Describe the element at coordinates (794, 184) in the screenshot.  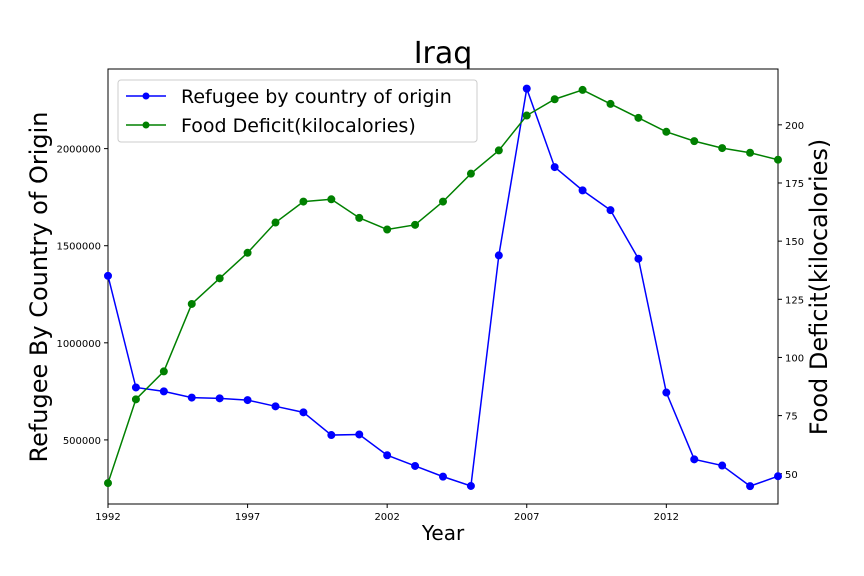
I see `y2-tick-label: 175` at that location.